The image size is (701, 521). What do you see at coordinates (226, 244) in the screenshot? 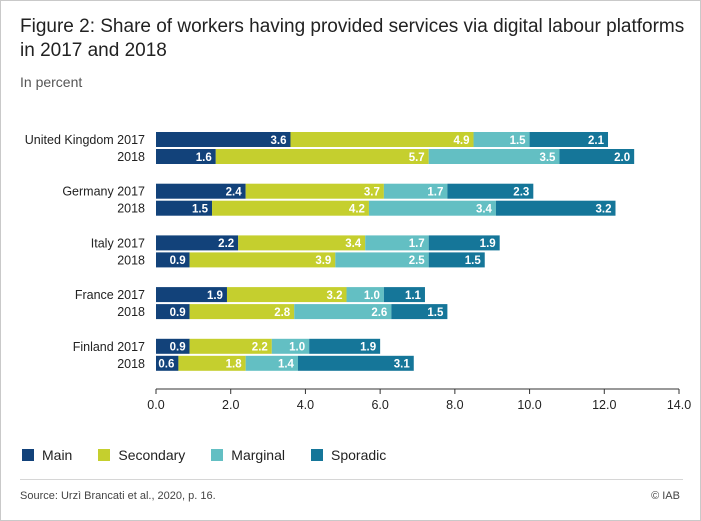
I see `data-label-main: 2.2` at bounding box center [226, 244].